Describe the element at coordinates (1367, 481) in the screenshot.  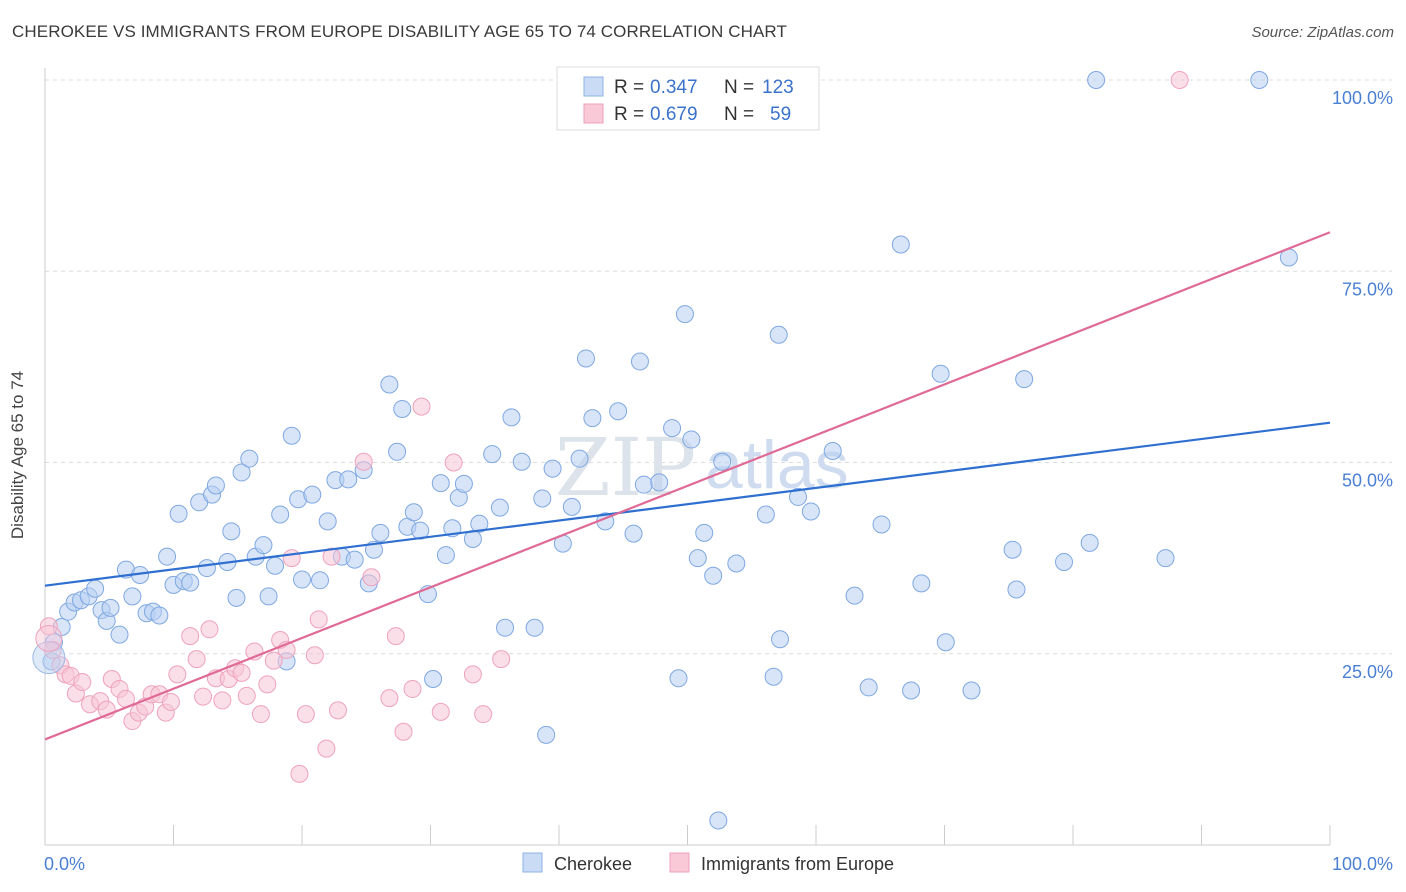
I see `y-tick-label-1: 50.0%` at that location.